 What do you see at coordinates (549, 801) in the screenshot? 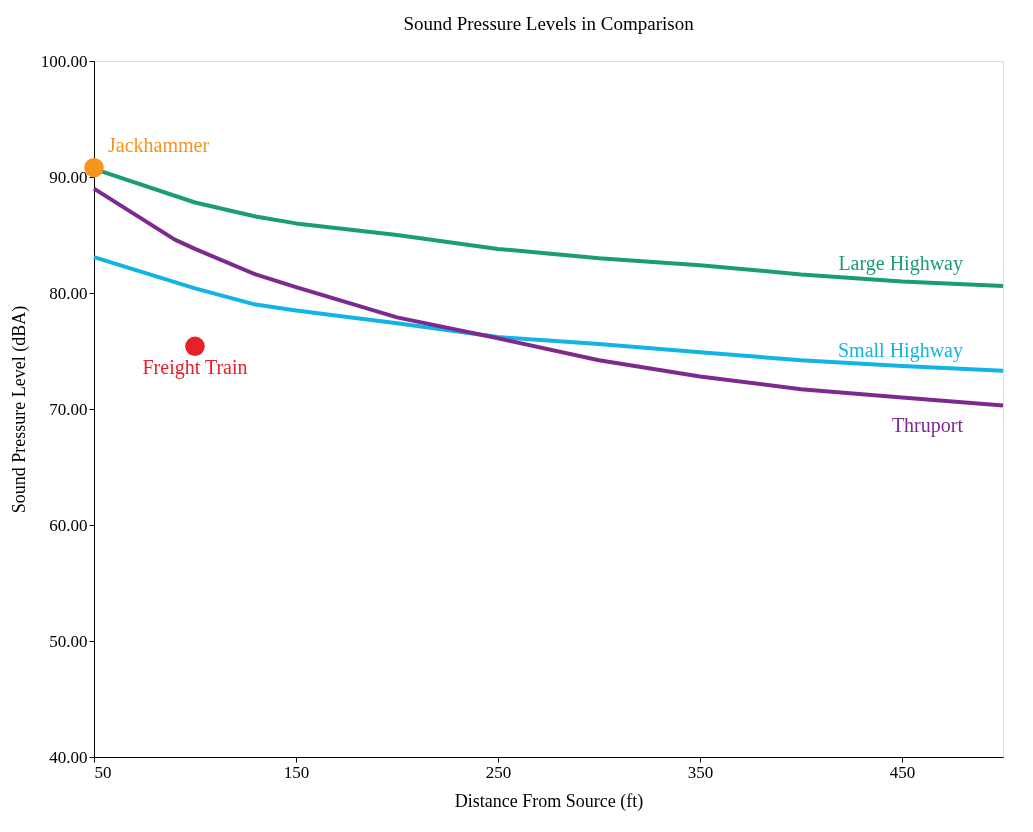
I see `x-axis-title: Distance From Source (ft)` at bounding box center [549, 801].